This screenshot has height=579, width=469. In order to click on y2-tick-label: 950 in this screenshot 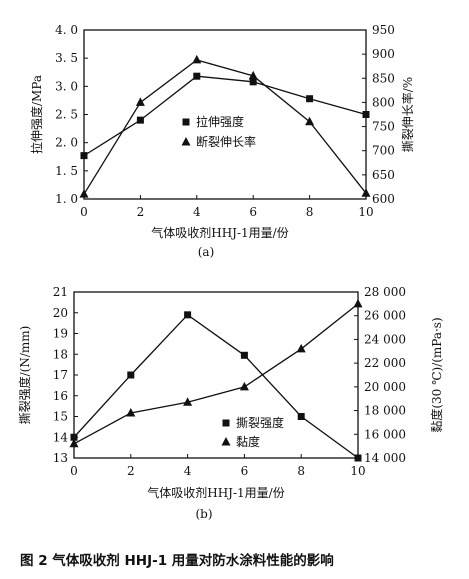, I will do `click(383, 30)`.